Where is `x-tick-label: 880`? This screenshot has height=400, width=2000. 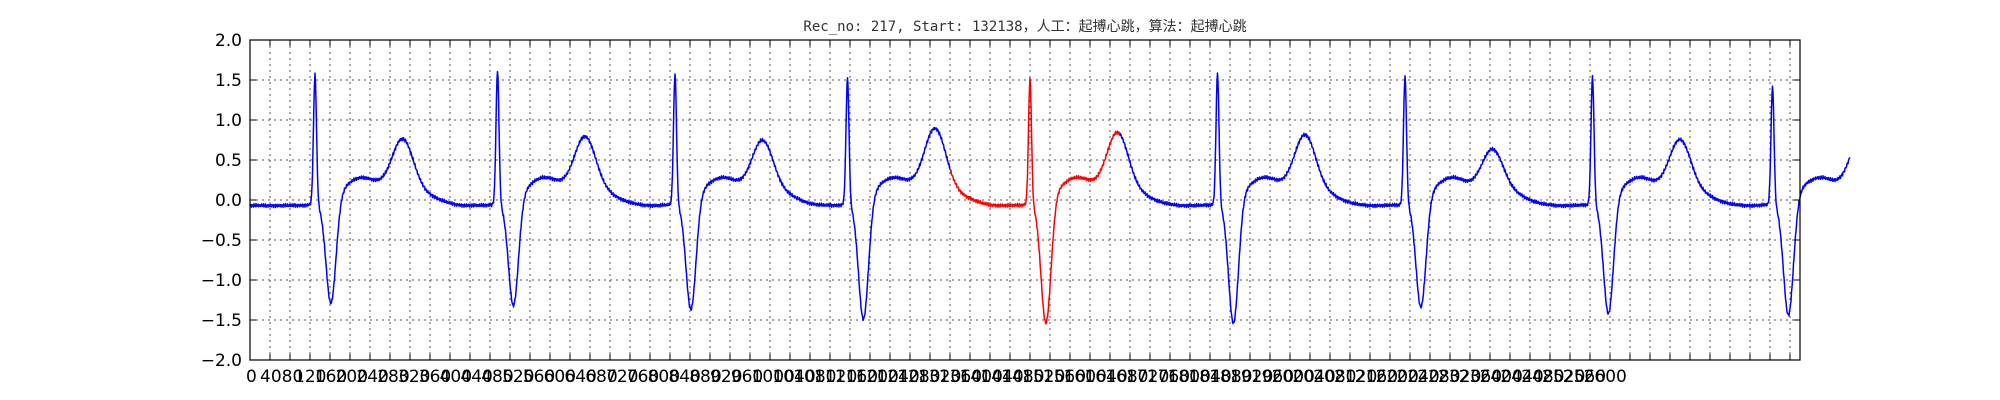
x-tick-label: 880 is located at coordinates (705, 377).